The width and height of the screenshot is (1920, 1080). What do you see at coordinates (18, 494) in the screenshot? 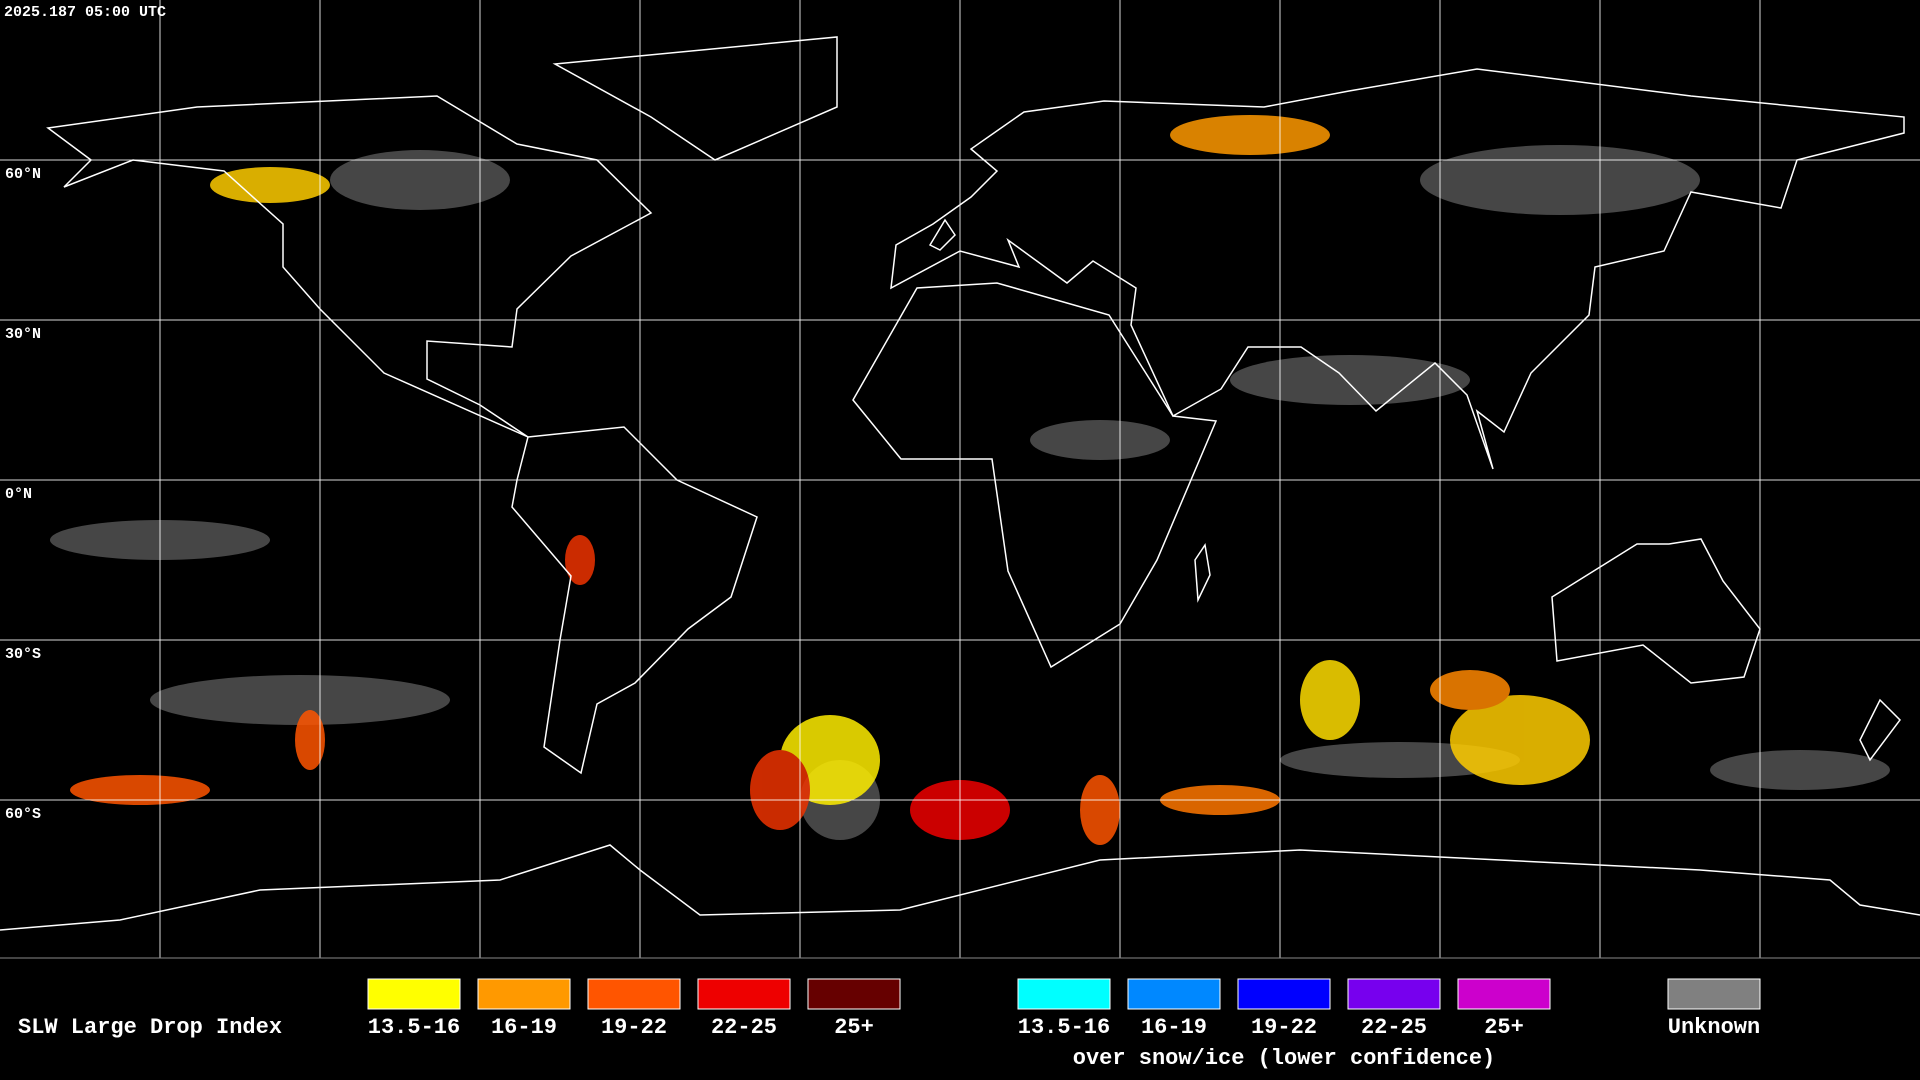
I see `latitude-label: 0°N` at bounding box center [18, 494].